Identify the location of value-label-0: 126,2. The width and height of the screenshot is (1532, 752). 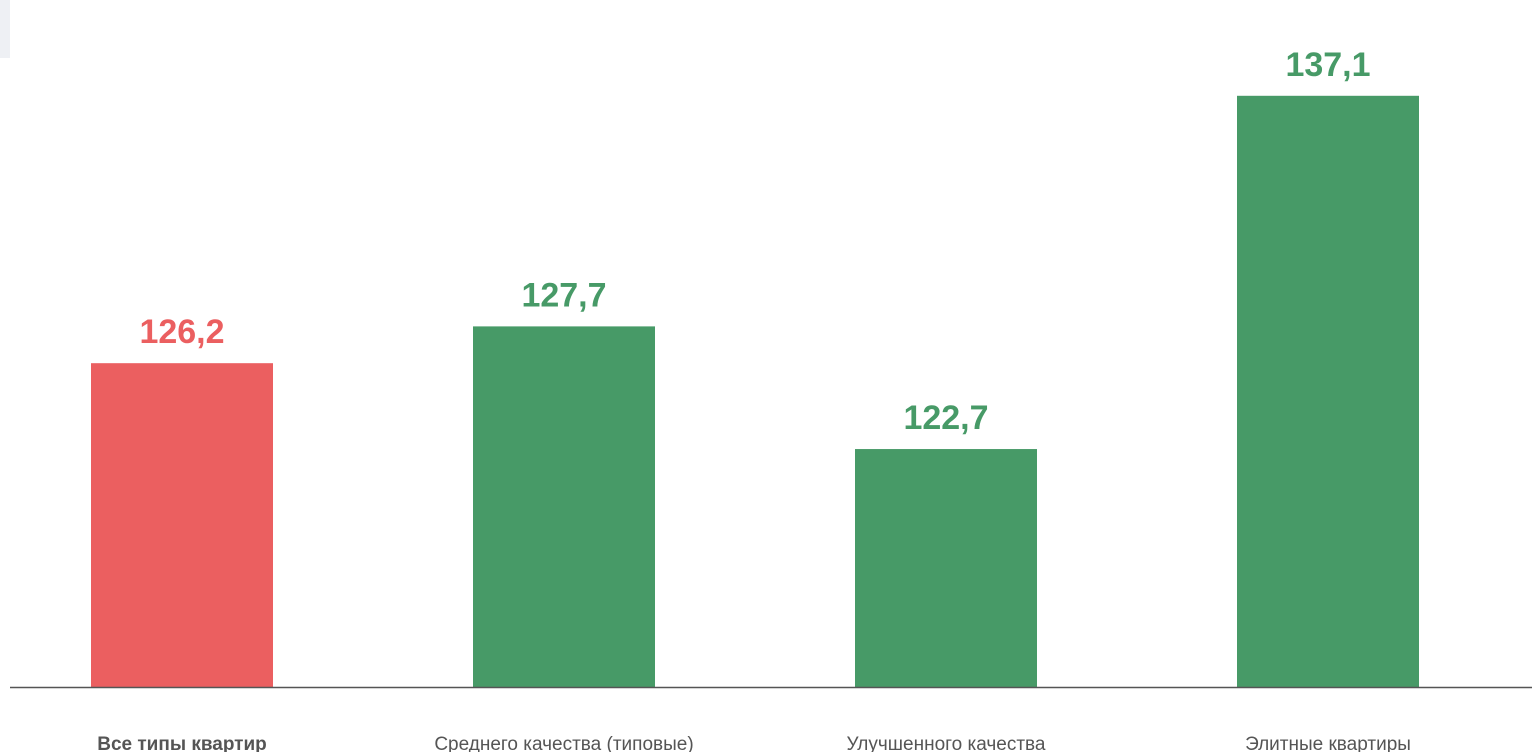
(181, 332).